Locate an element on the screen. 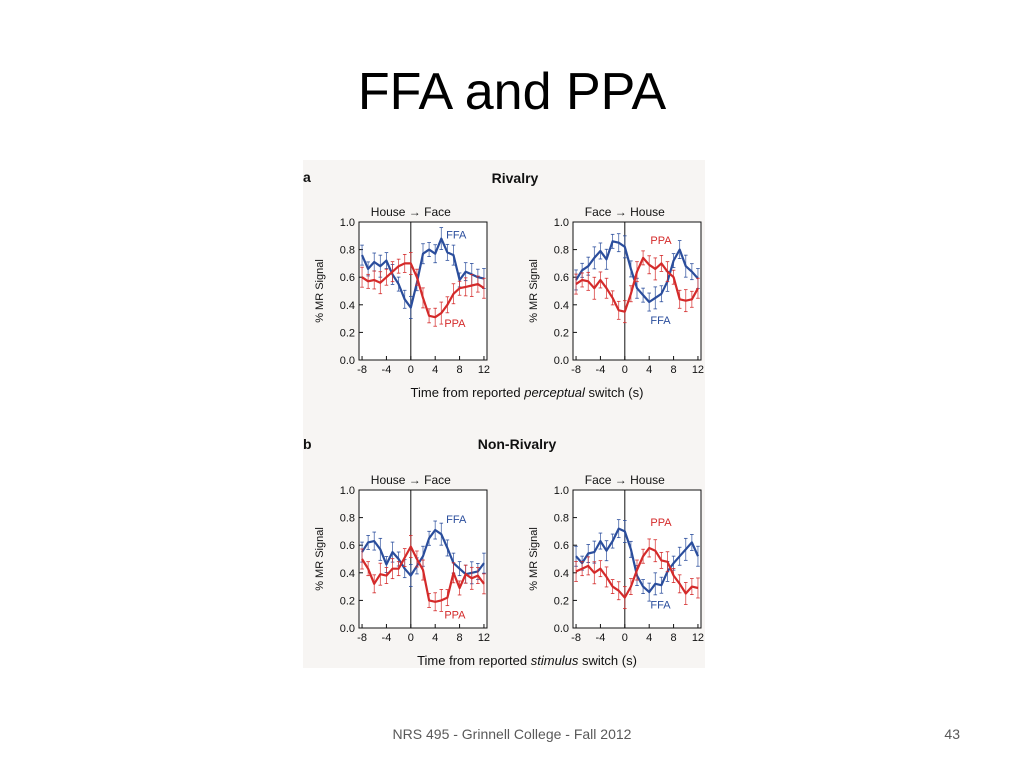  xtick-label-b-right: 0 is located at coordinates (625, 638).